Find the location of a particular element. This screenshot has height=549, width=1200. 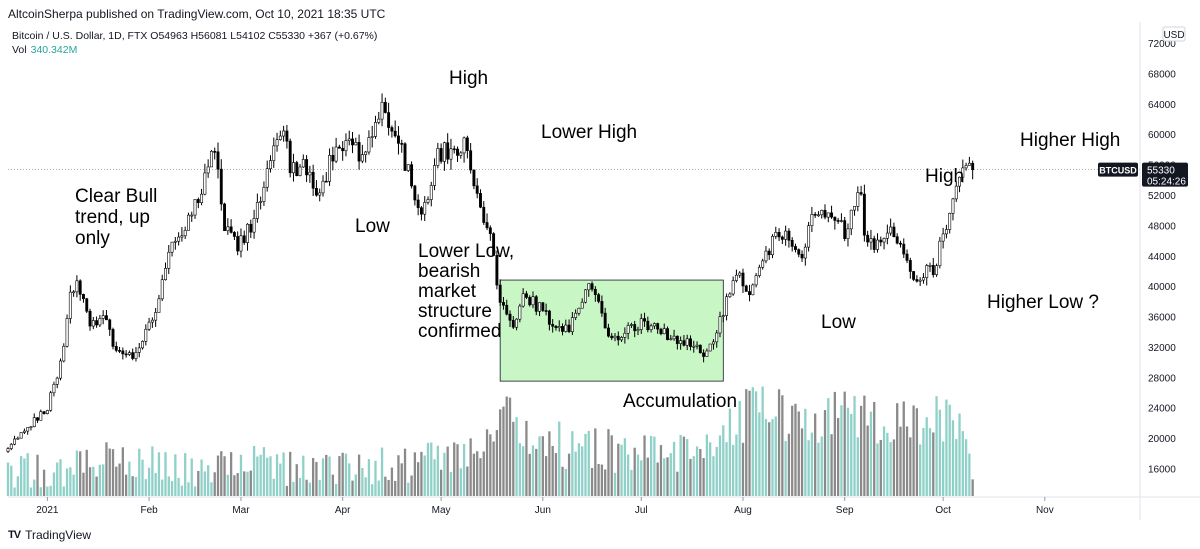

x-tick-label: Feb is located at coordinates (149, 510).